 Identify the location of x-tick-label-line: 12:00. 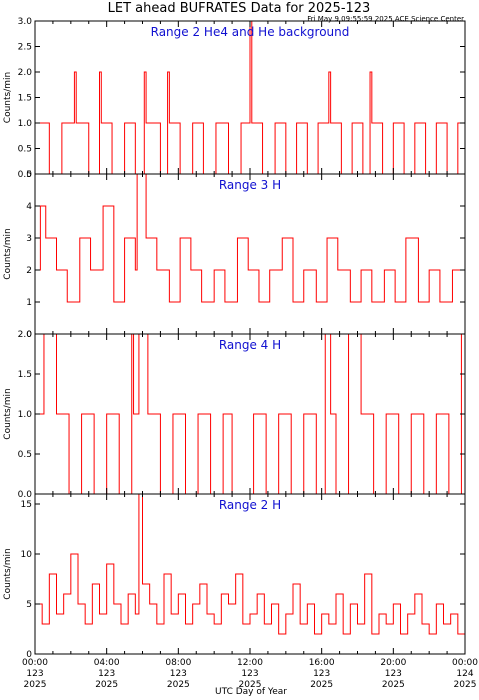
(250, 663).